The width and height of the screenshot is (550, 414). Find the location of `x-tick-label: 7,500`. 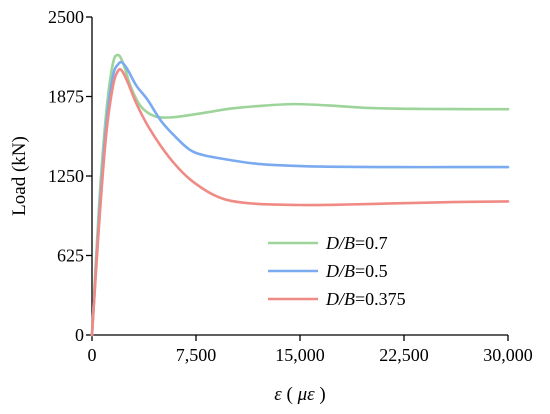

x-tick-label: 7,500 is located at coordinates (196, 355).